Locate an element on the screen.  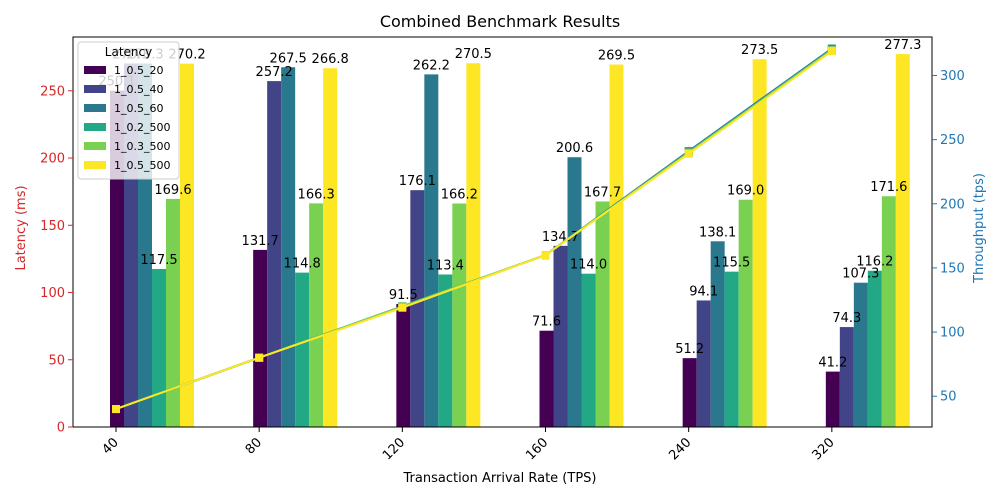
y-tick-label: 200 is located at coordinates (52, 159).